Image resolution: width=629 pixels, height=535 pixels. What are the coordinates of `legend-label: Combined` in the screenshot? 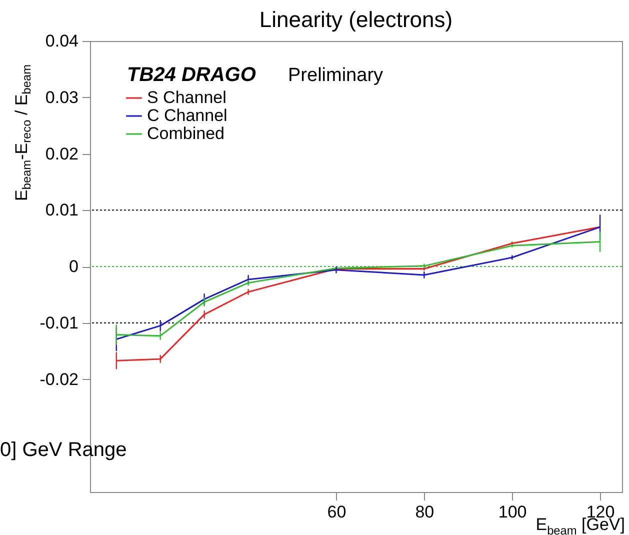 It's located at (185, 133).